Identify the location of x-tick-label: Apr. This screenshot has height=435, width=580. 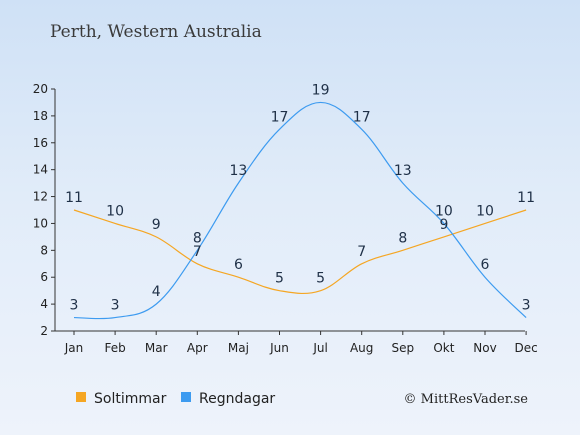
(197, 348).